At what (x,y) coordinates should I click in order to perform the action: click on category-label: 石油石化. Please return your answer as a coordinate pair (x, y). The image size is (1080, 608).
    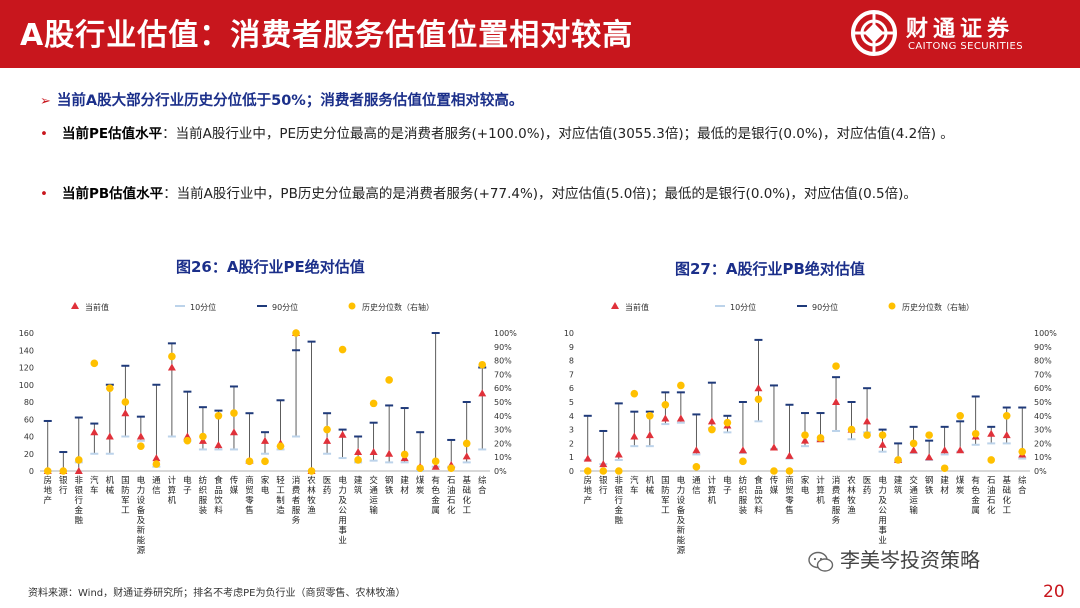
    Looking at the image, I should click on (991, 496).